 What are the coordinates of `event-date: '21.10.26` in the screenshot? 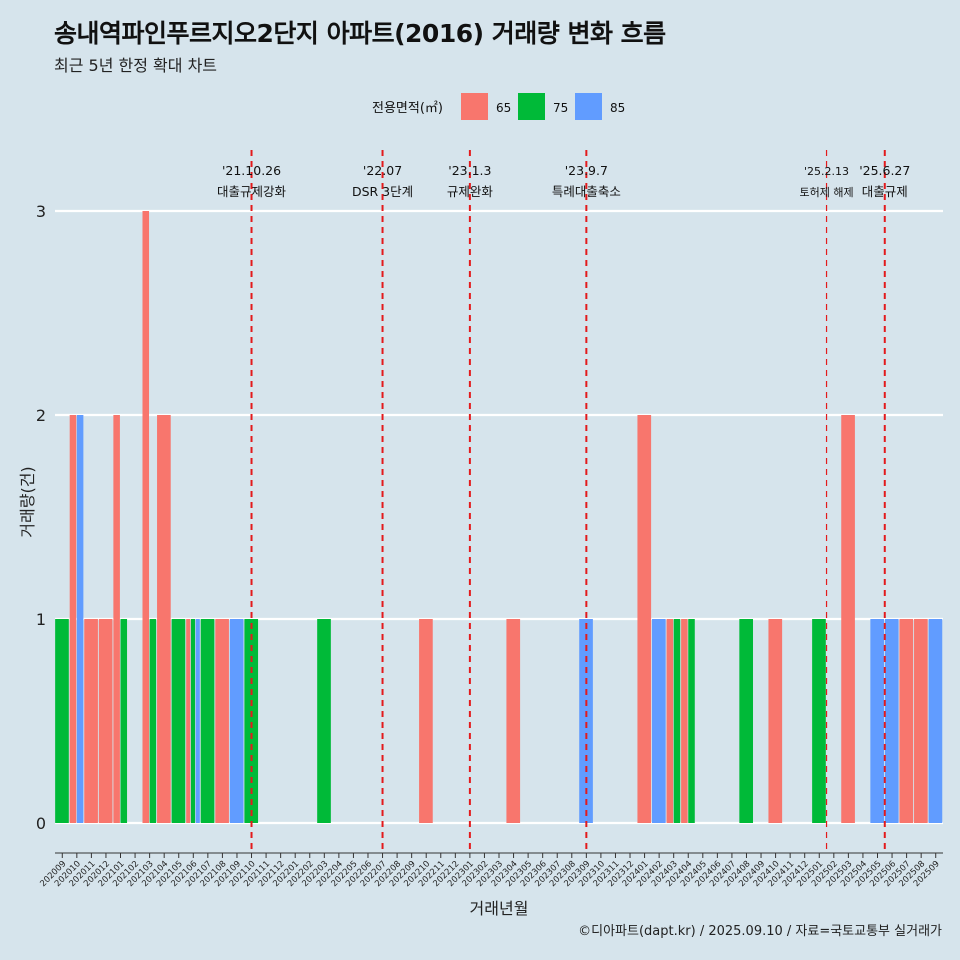 It's located at (251, 170).